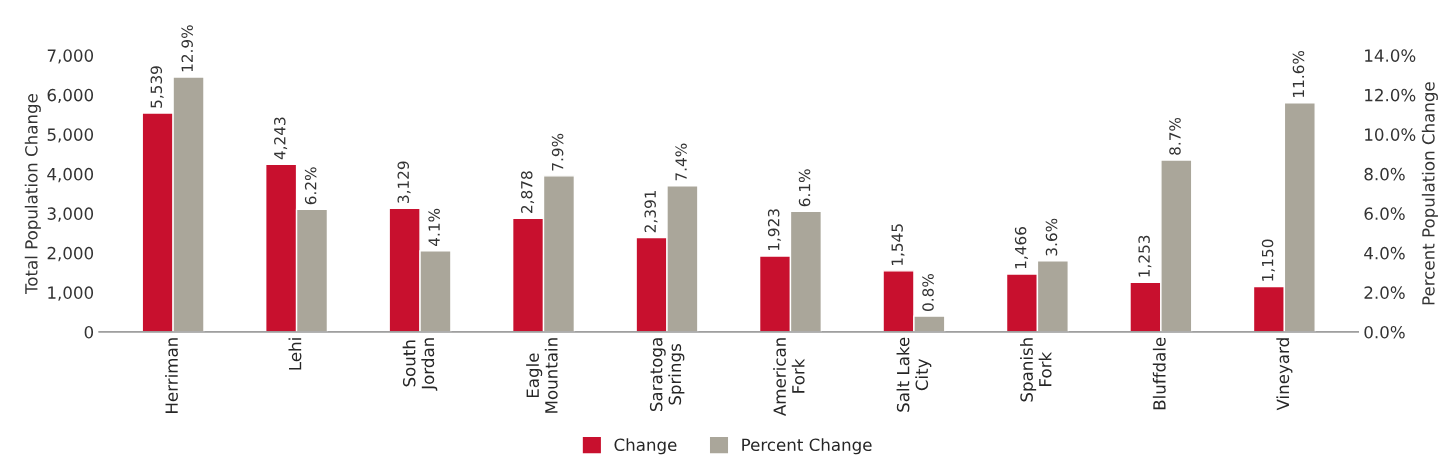  Describe the element at coordinates (651, 211) in the screenshot. I see `data-label: 2,391` at that location.